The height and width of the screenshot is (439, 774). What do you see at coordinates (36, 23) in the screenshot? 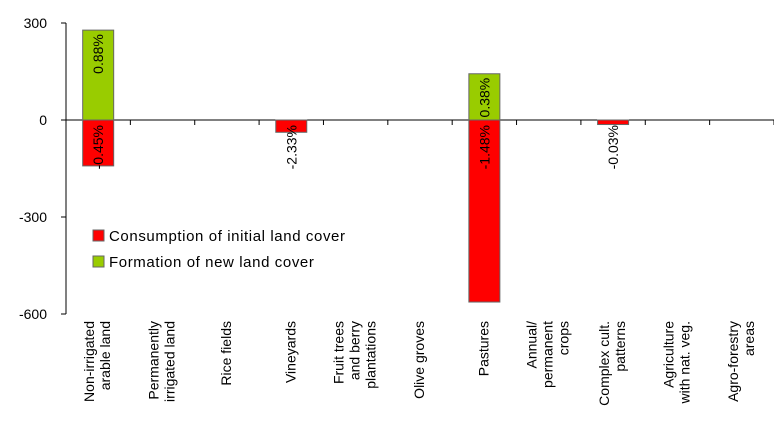
I see `y-tick-label: 300` at bounding box center [36, 23].